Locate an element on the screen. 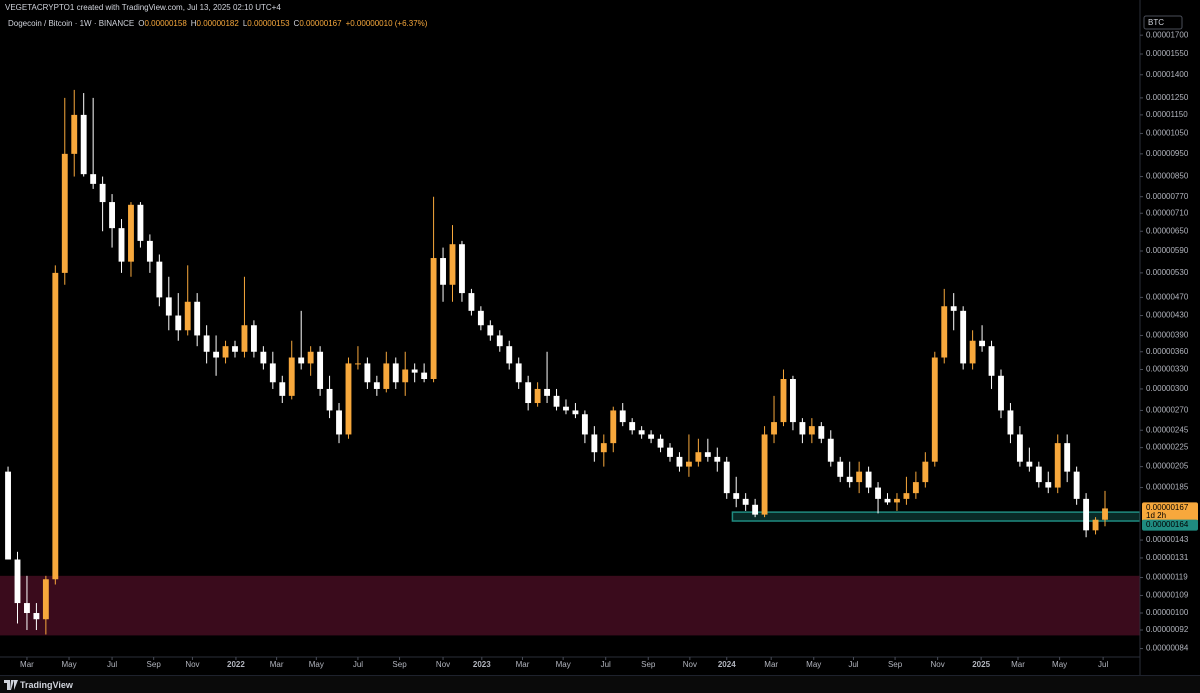 This screenshot has height=693, width=1200. y-tick-label: 0.00000109 is located at coordinates (1167, 595).